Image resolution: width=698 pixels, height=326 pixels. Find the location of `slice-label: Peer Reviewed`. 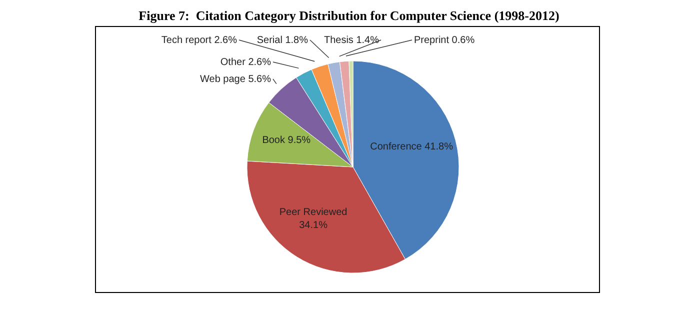

slice-label: Peer Reviewed is located at coordinates (313, 212).